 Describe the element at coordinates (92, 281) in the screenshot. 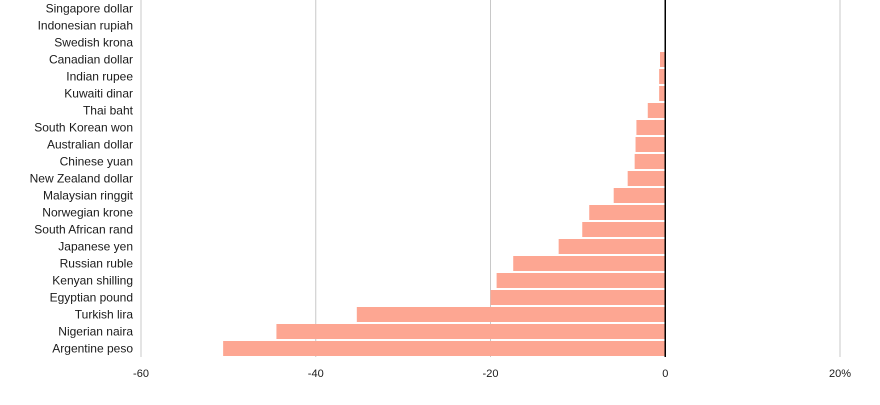

I see `category-label: Kenyan shilling` at that location.